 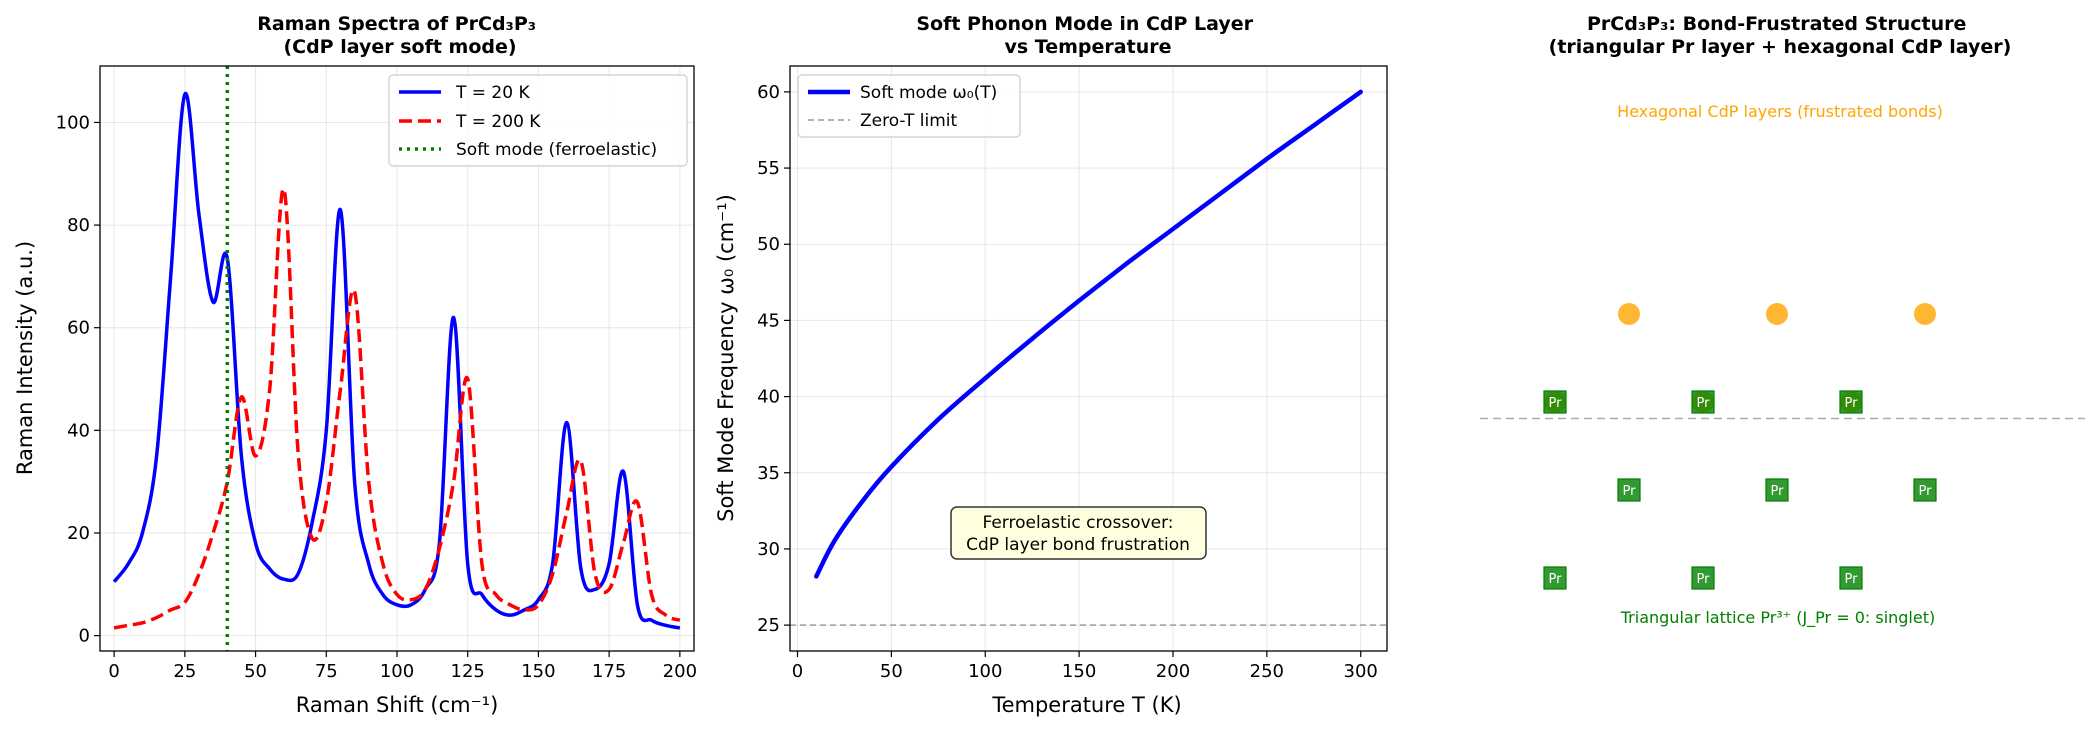 What do you see at coordinates (468, 671) in the screenshot?
I see `x-tick-label: 125` at bounding box center [468, 671].